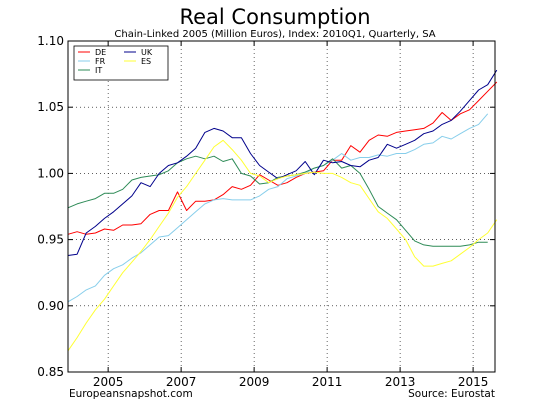  Describe the element at coordinates (254, 382) in the screenshot. I see `x-tick-label: 2009` at that location.